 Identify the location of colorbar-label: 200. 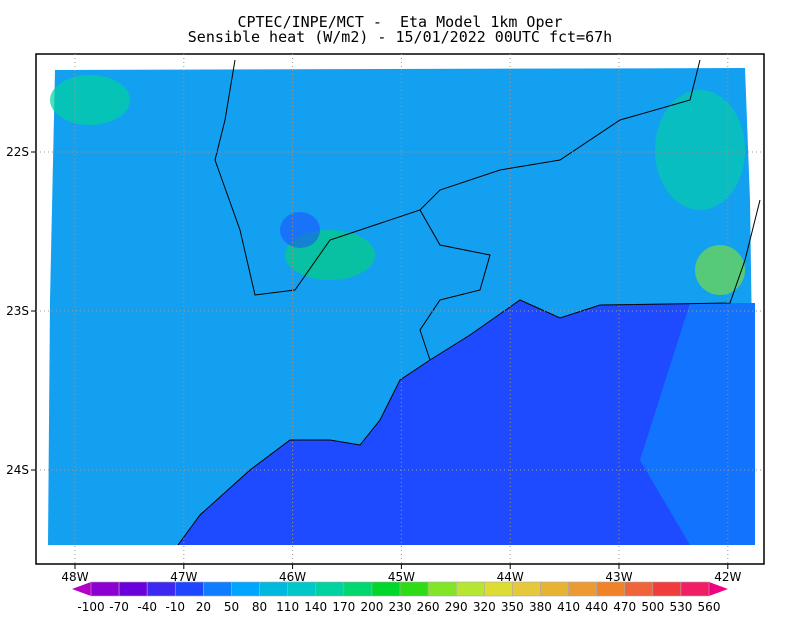
(371, 607).